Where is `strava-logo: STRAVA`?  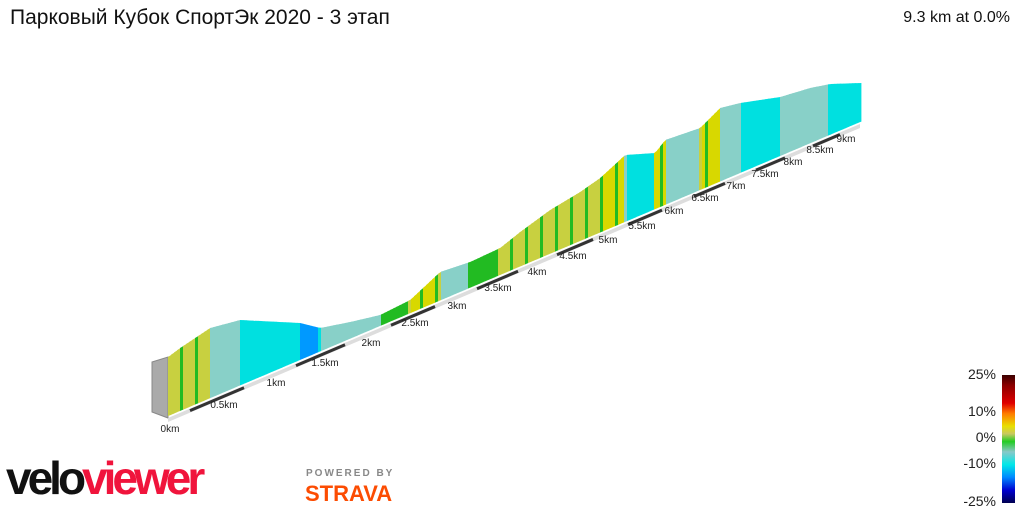 strava-logo: STRAVA is located at coordinates (349, 493).